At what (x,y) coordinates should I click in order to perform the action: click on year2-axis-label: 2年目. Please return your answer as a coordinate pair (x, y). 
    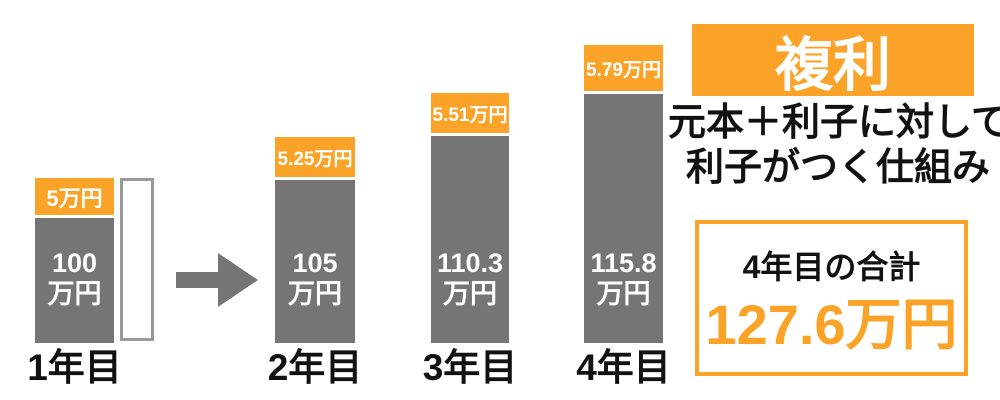
    Looking at the image, I should click on (315, 367).